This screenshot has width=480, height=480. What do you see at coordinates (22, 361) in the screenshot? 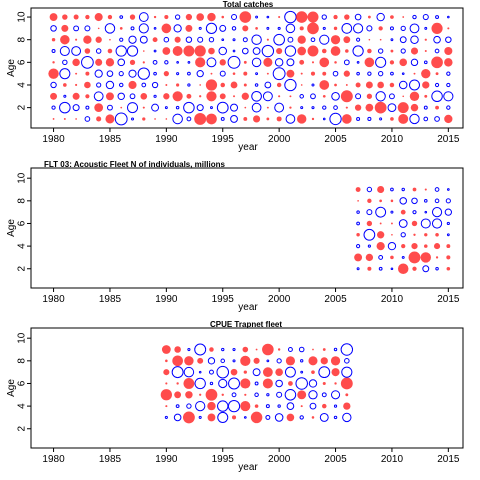
I see `y-tick-label: 8` at bounding box center [22, 361].